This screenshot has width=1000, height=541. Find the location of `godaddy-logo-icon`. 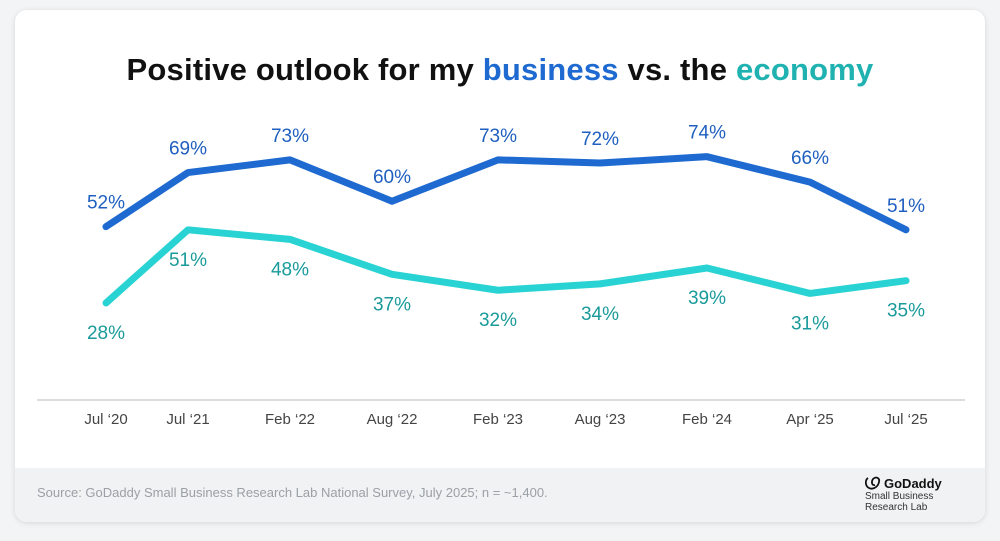

godaddy-logo-icon is located at coordinates (873, 483).